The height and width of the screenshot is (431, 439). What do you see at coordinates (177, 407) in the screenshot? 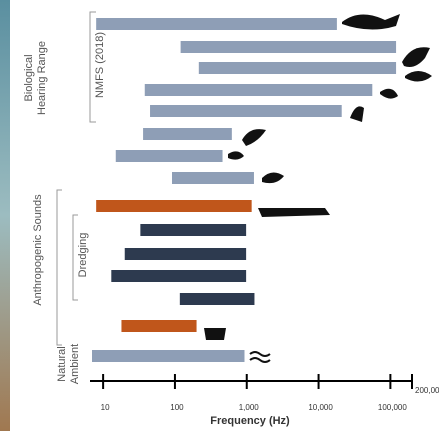
I see `x-tick-label: 100` at bounding box center [177, 407].